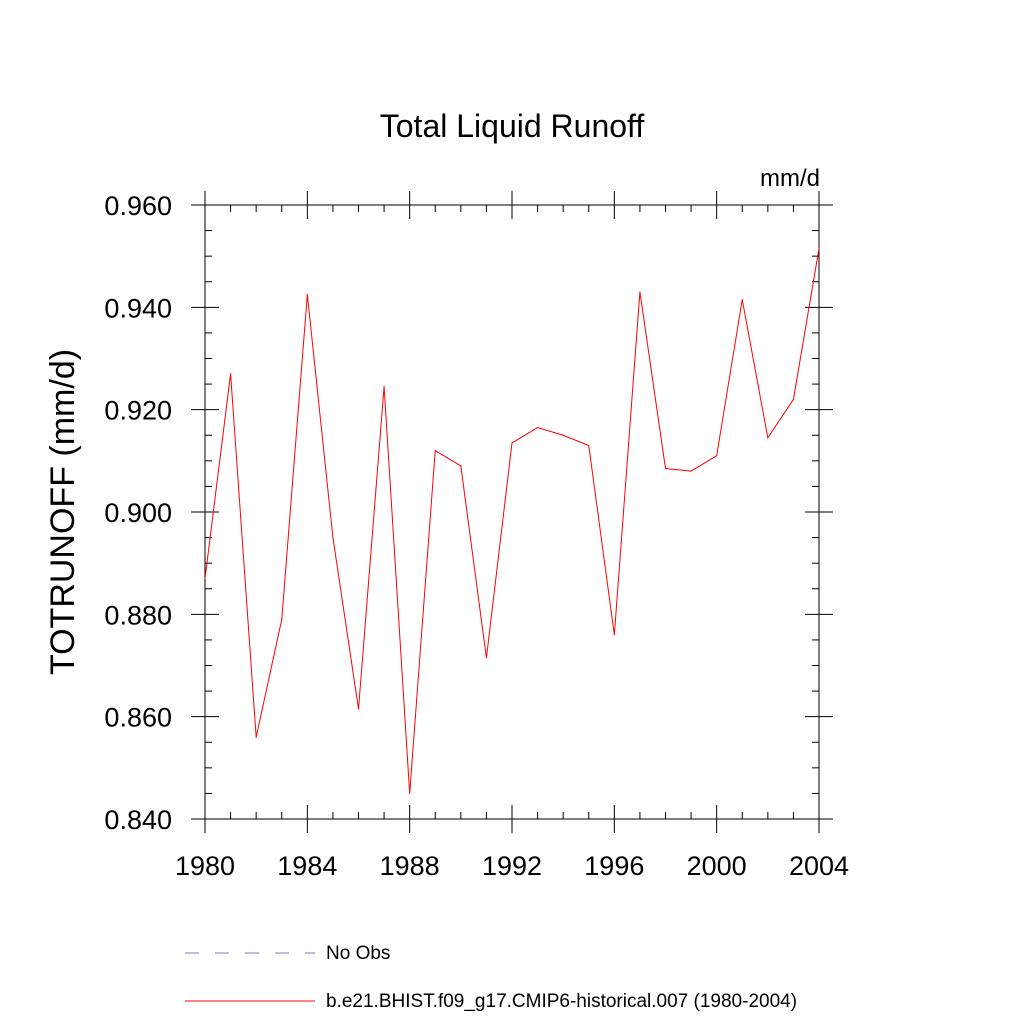  I want to click on y-tick-labels: 0.840 0.860 0.880 0.900 0.920 0.940 0.960, so click(138, 513).